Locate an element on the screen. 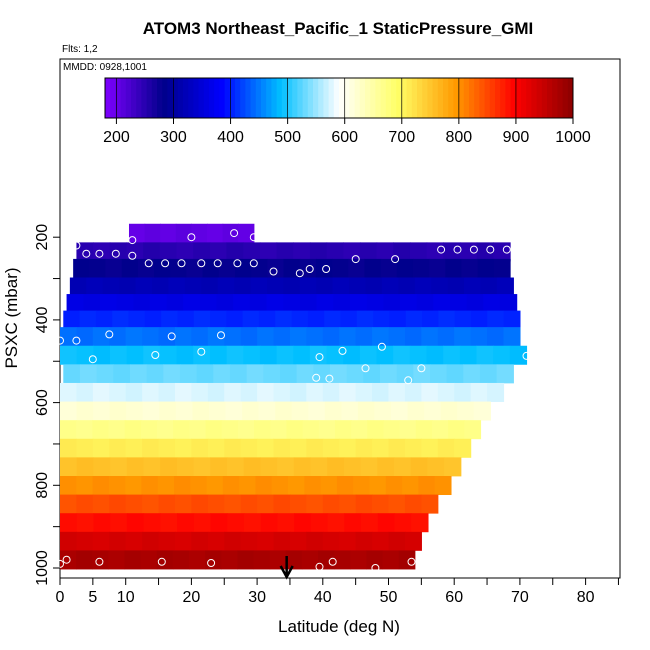 This screenshot has height=650, width=650. x-tick-label: 50 is located at coordinates (389, 597).